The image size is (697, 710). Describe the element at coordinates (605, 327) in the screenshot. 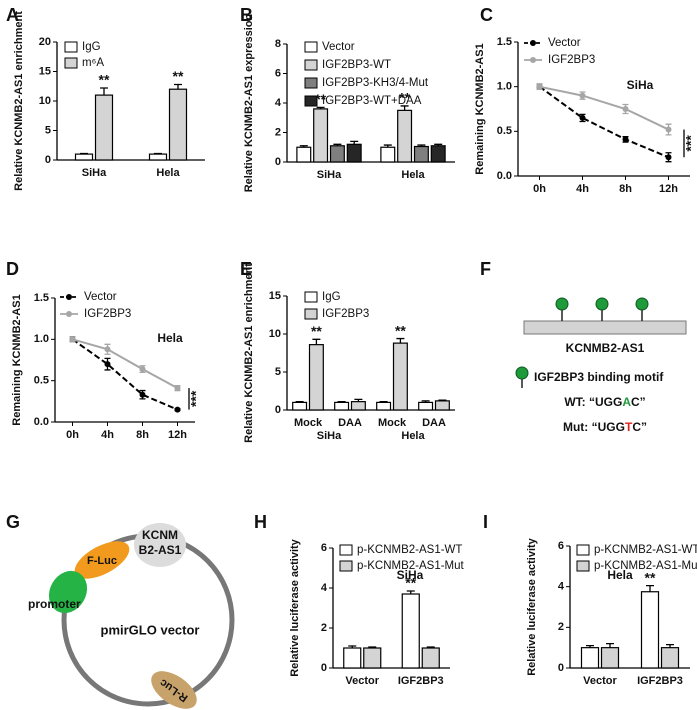

I see `rna-bar` at that location.